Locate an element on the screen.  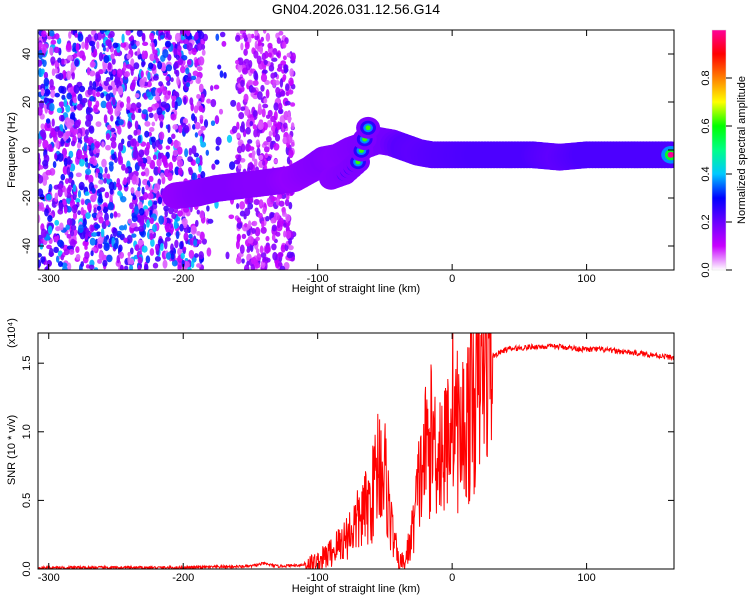
x-tick-label: 100 is located at coordinates (586, 578).